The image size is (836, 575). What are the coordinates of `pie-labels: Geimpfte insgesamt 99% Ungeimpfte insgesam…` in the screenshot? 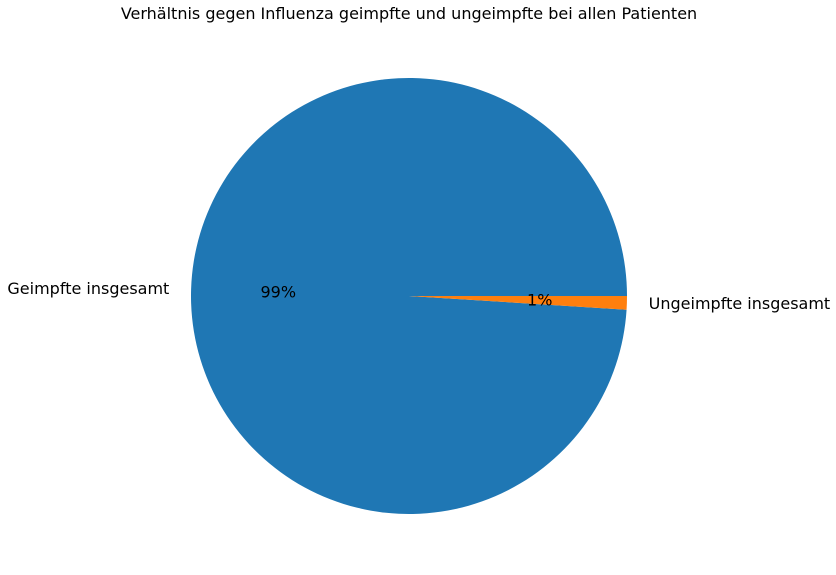 It's located at (418, 296).